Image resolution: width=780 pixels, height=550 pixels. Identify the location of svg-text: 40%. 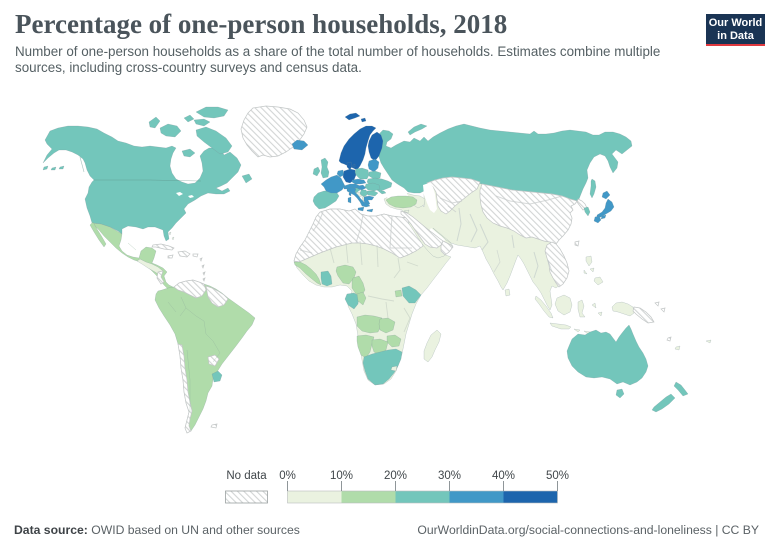
(503, 476).